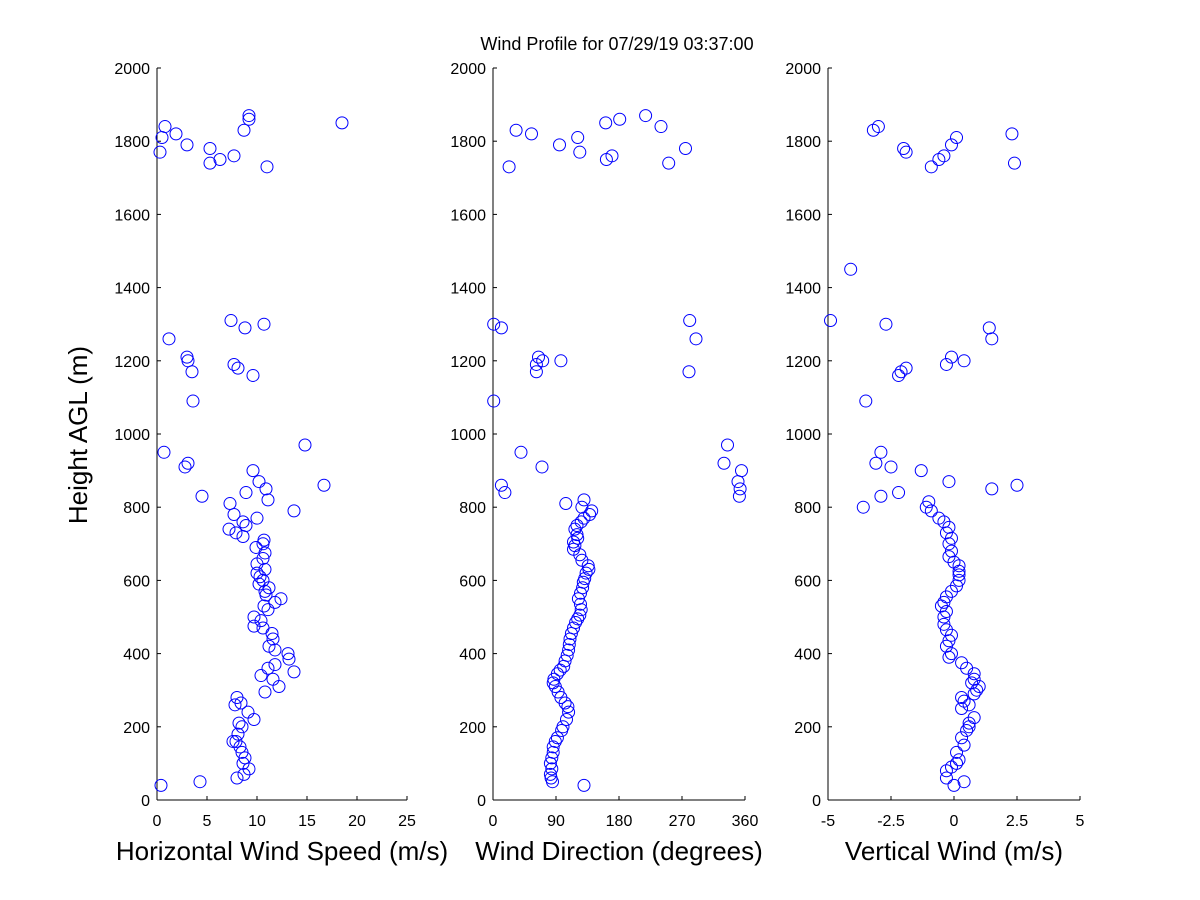 Image resolution: width=1200 pixels, height=900 pixels. Describe the element at coordinates (282, 851) in the screenshot. I see `x-axis-label: Horizontal Wind Speed (m/s)` at that location.